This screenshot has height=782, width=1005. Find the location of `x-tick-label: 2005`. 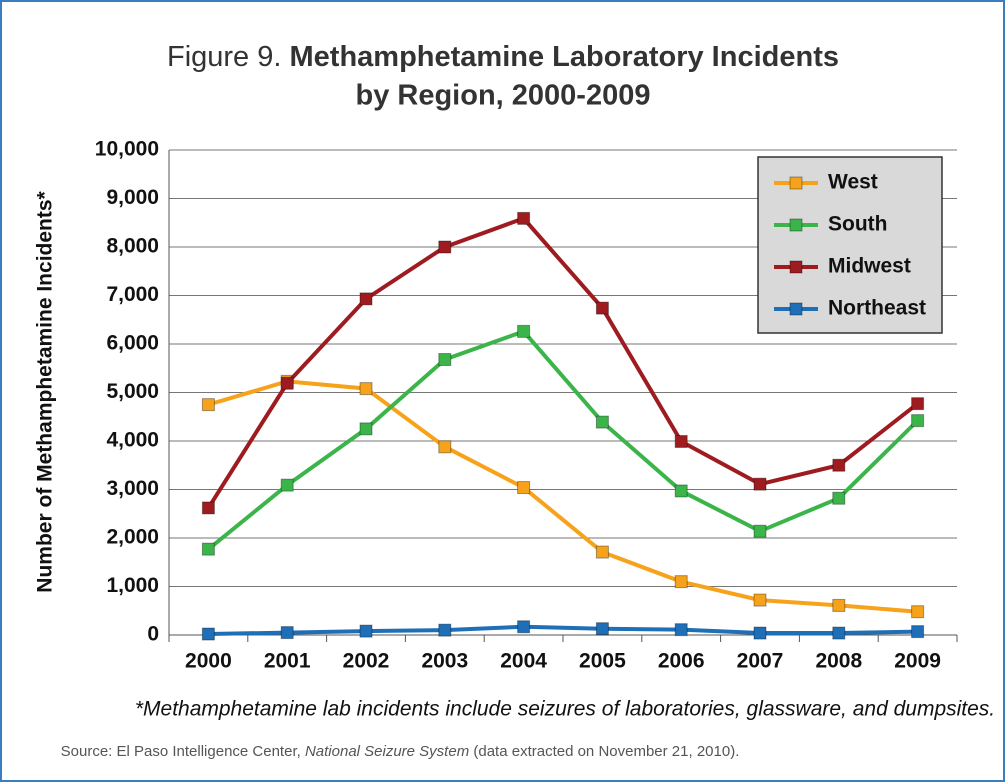

x-tick-label: 2005 is located at coordinates (602, 661).